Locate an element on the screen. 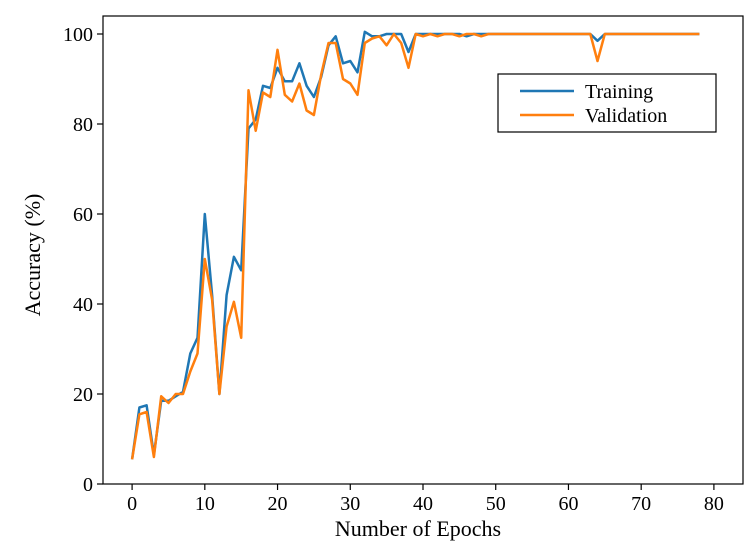  y-tick-label: 0 is located at coordinates (88, 485).